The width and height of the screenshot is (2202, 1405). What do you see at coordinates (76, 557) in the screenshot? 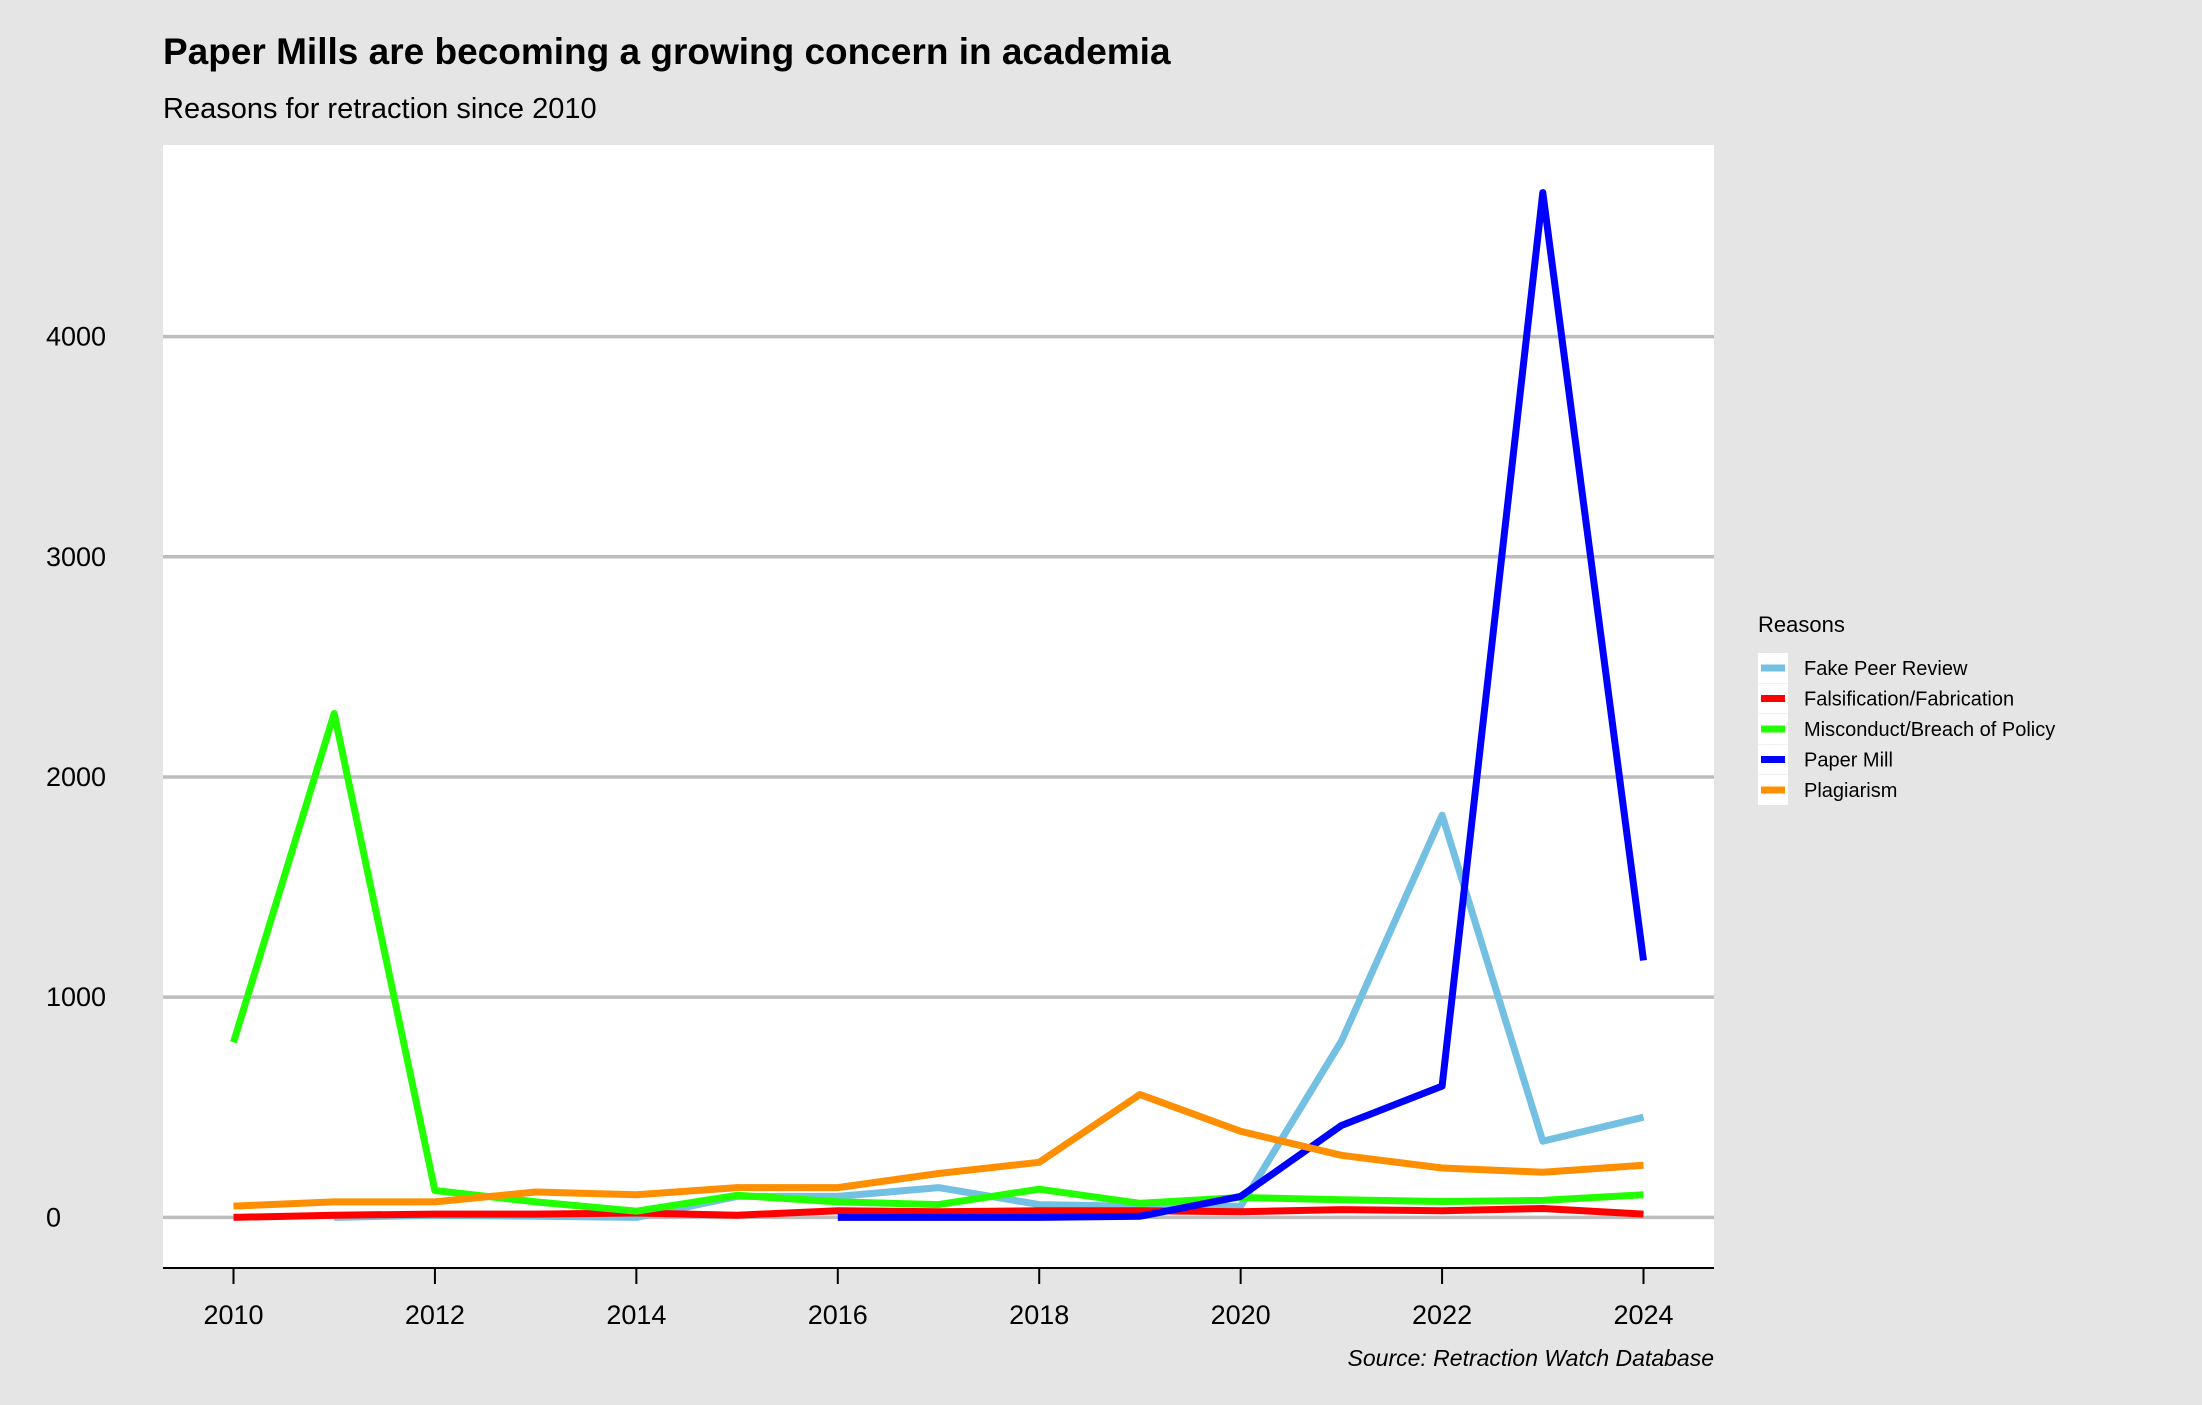
I see `y-tick-label: 3000` at bounding box center [76, 557].